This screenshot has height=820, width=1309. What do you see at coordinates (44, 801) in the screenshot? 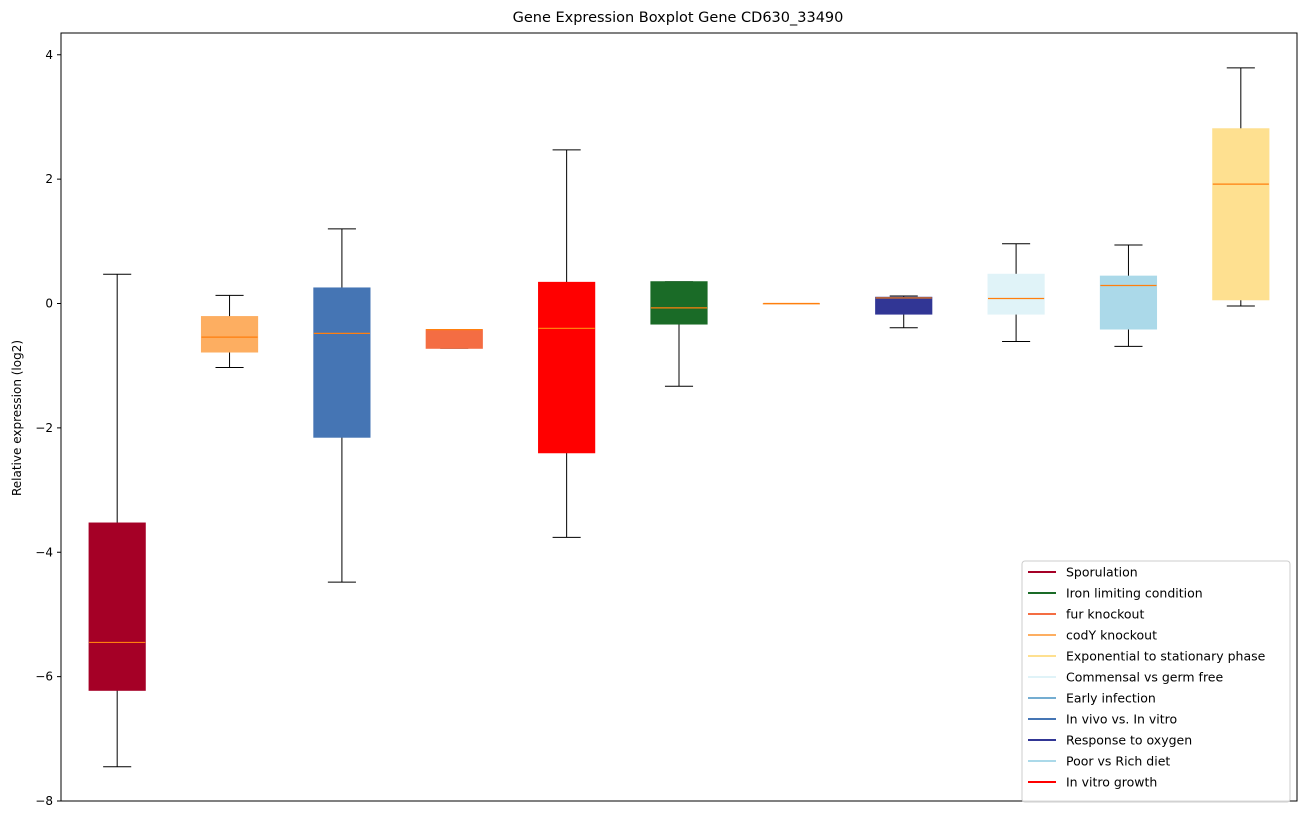
I see `y-tick-label: −8` at bounding box center [44, 801].